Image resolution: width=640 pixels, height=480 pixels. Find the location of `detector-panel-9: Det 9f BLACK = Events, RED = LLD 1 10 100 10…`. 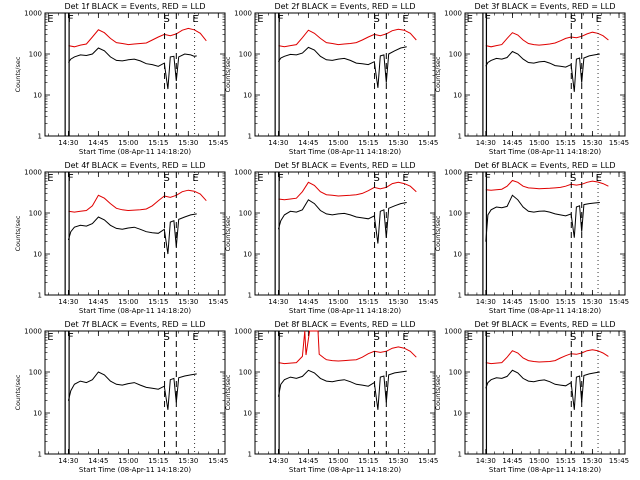

detector-panel-9: Det 9f BLACK = Events, RED = LLD 1 10 100 10… is located at coordinates (531, 397).